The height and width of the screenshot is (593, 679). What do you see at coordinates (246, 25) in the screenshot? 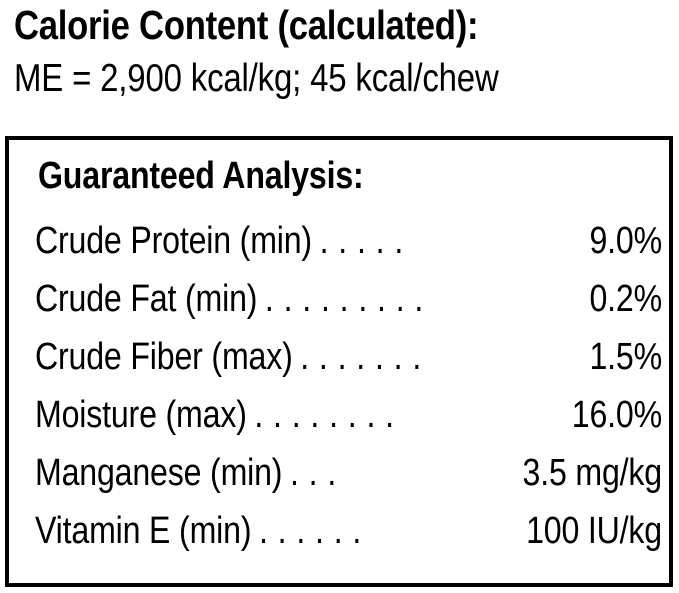
I see `calorie-content-title: Calorie Content (calculated):` at bounding box center [246, 25].